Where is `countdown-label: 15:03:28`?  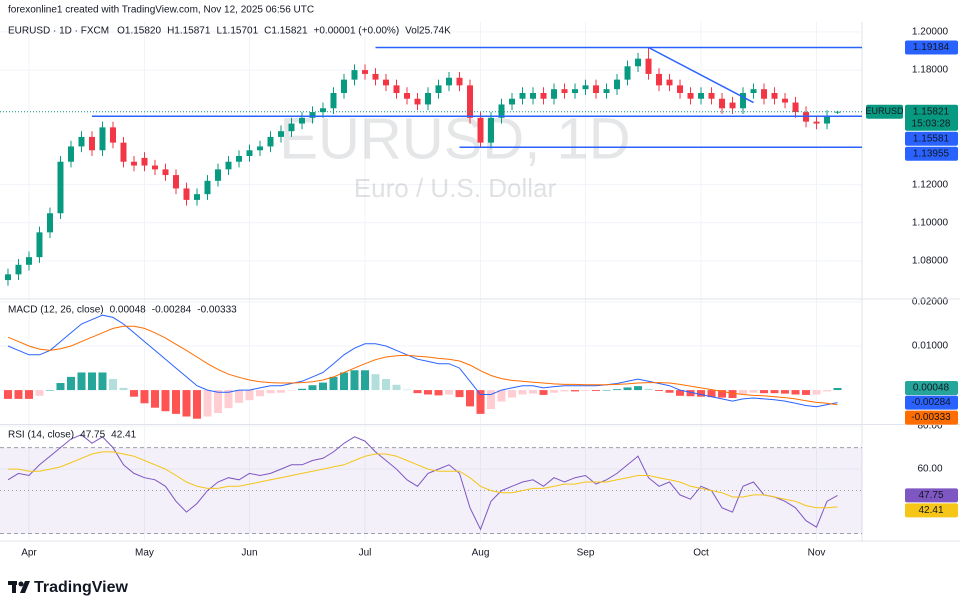 countdown-label: 15:03:28 is located at coordinates (931, 123).